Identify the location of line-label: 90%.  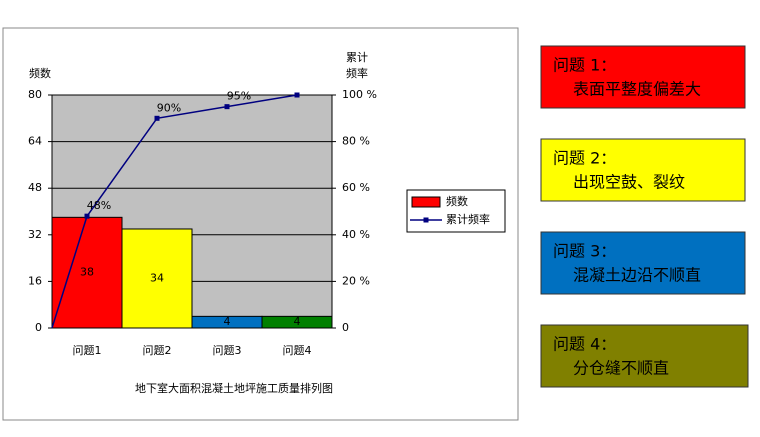
(169, 107).